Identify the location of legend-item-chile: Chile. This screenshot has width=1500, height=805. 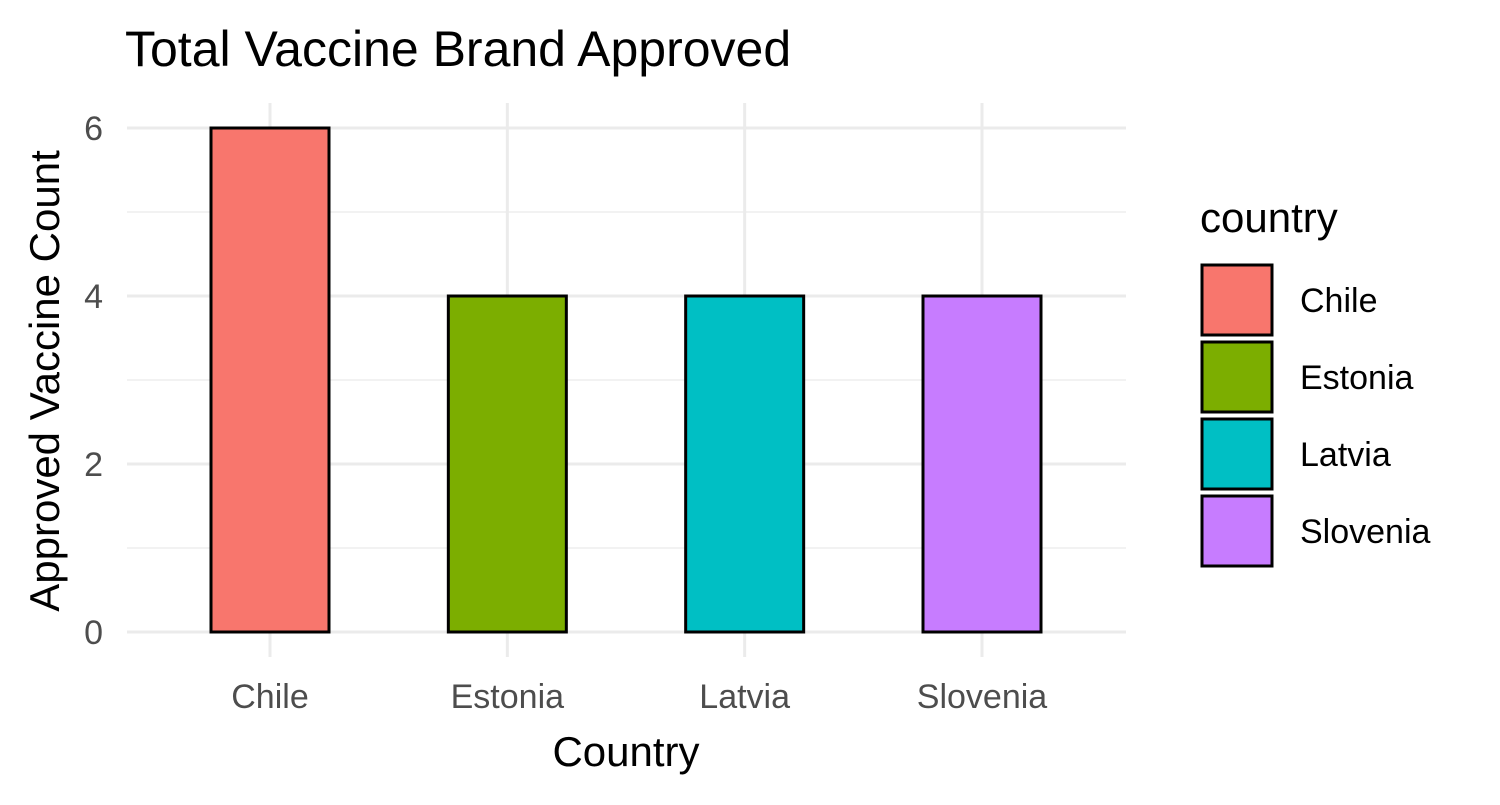
(1288, 300).